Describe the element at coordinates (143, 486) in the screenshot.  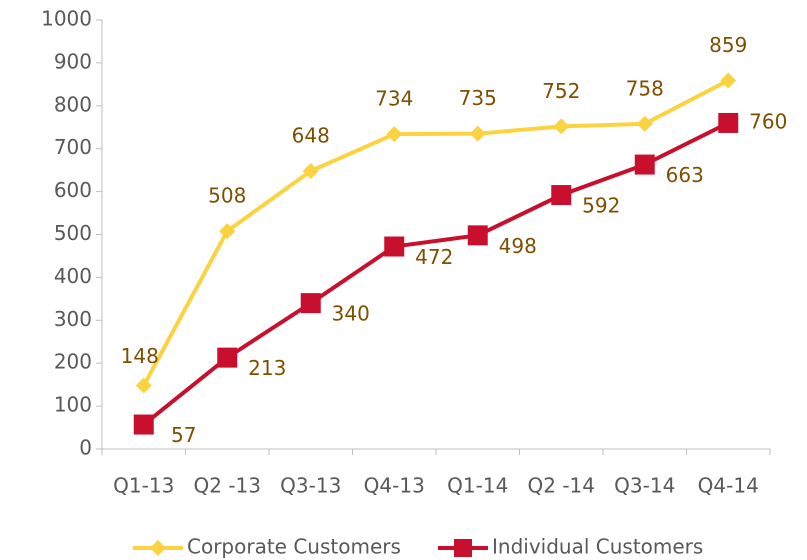
I see `x-tick-label: Q1-13` at that location.